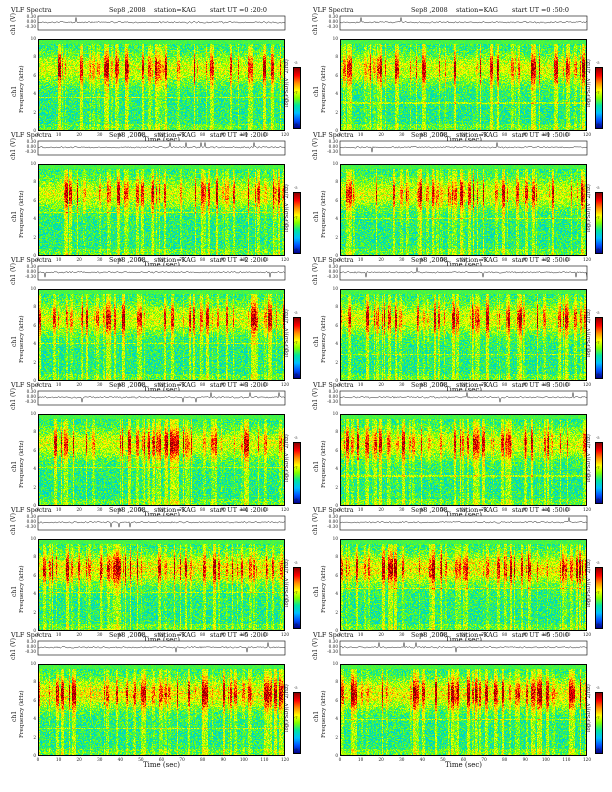  I want to click on time-tick-label: 90, so click(223, 134).